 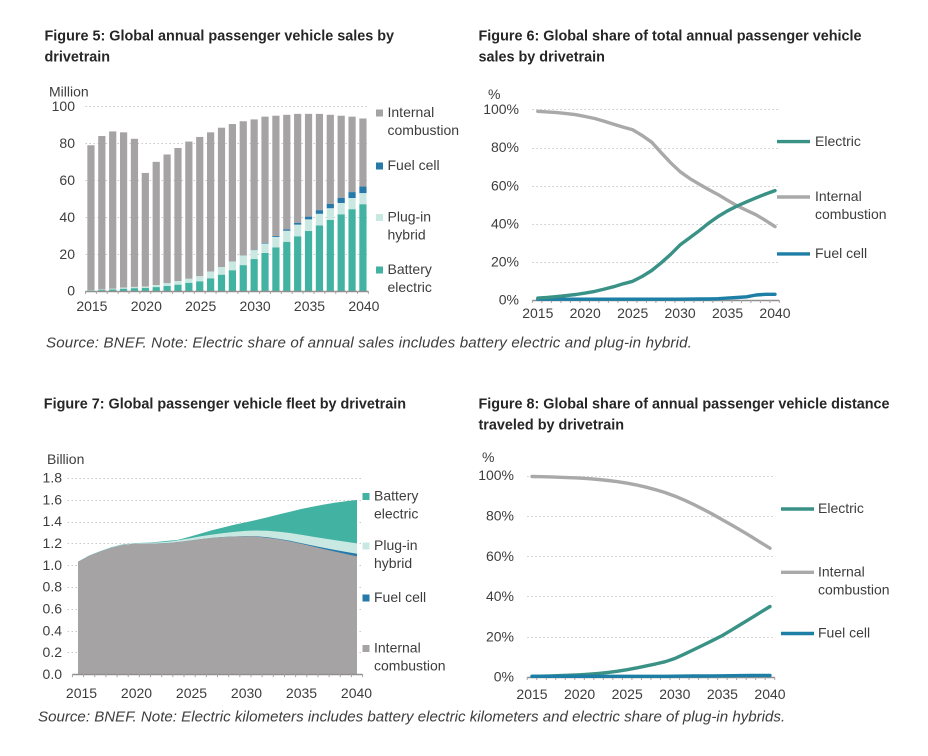 I want to click on svg-text: 0.4, so click(x=53, y=630).